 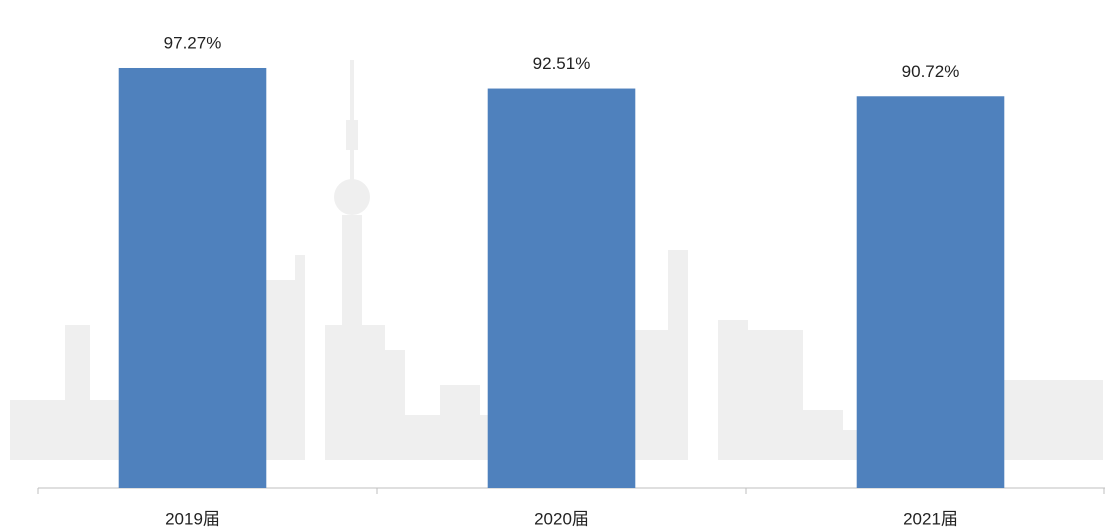 What do you see at coordinates (561, 518) in the screenshot?
I see `x-tick-label: 2020届` at bounding box center [561, 518].